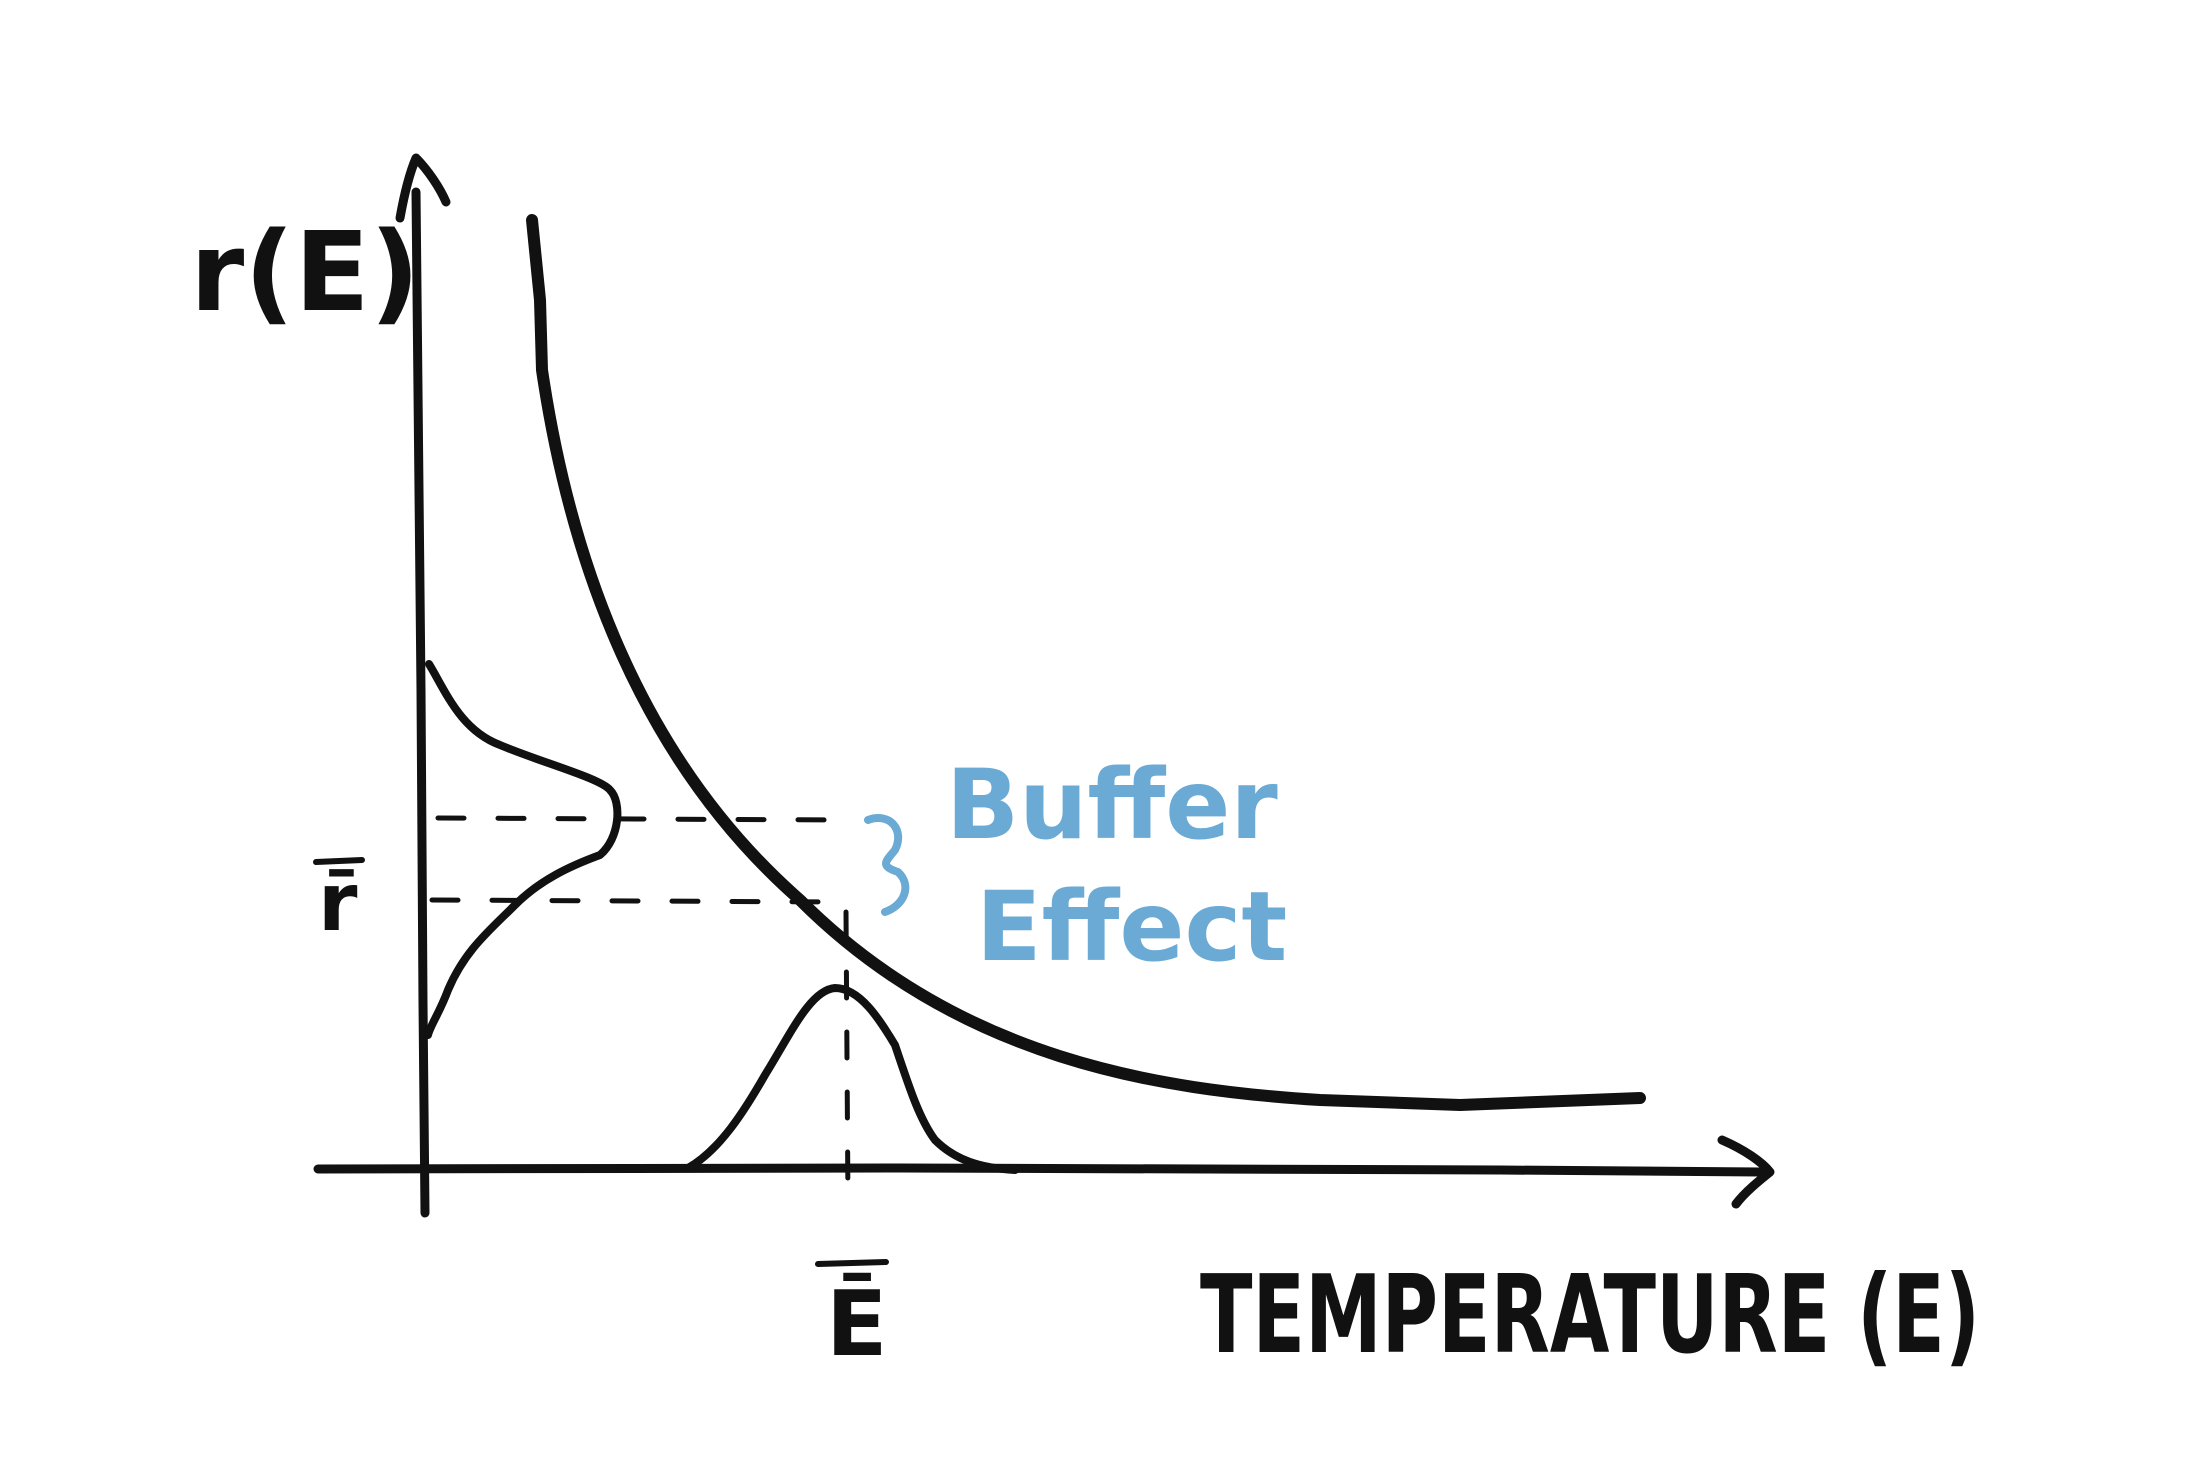 Image resolution: width=2210 pixels, height=1476 pixels. Describe the element at coordinates (847, 1058) in the screenshot. I see `guide-line-vertical` at that location.